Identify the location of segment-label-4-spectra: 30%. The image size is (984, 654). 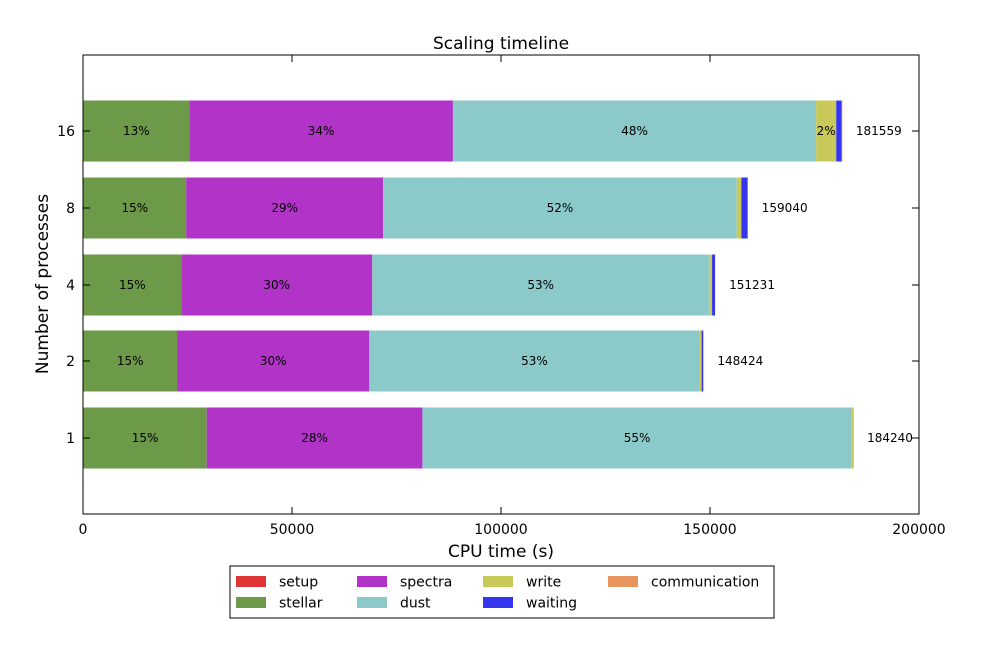
(276, 285).